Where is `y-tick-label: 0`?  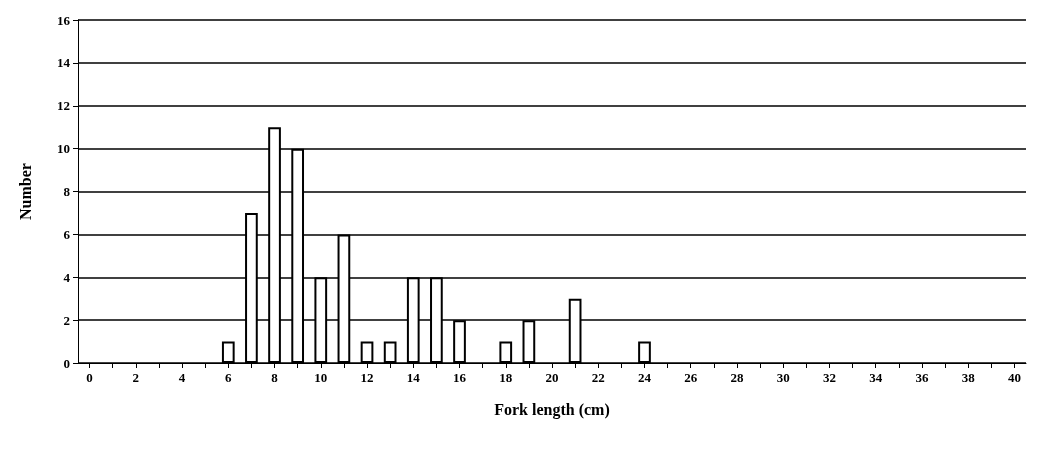
y-tick-label: 0 is located at coordinates (66, 363).